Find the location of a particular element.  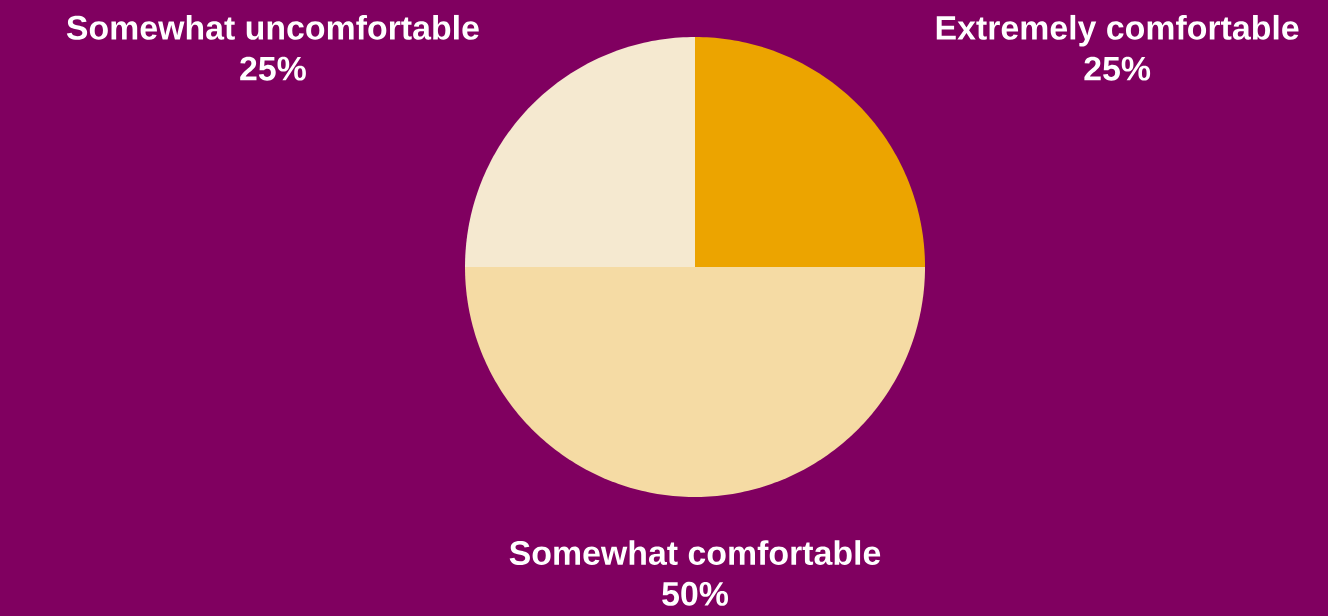

data-label: 50% is located at coordinates (695, 593).